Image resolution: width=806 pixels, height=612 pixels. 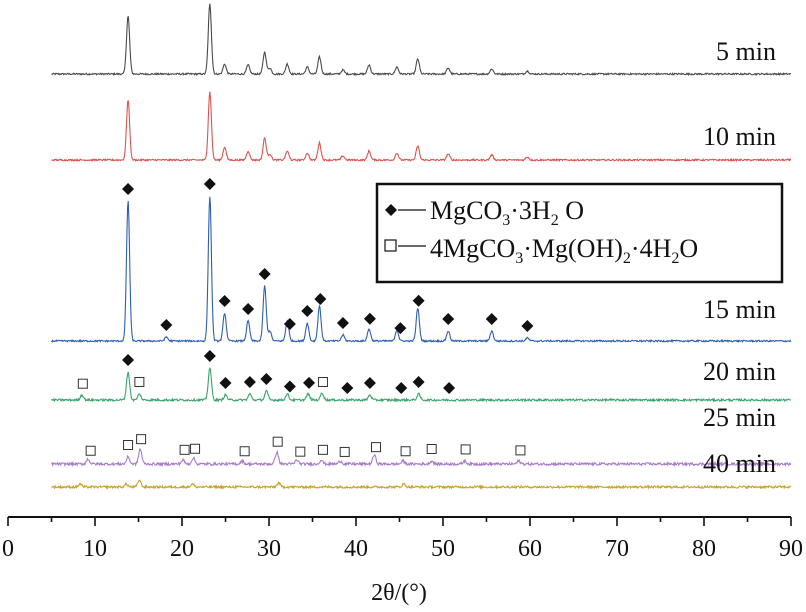 I want to click on series-label-1: 5 min, so click(x=746, y=51).